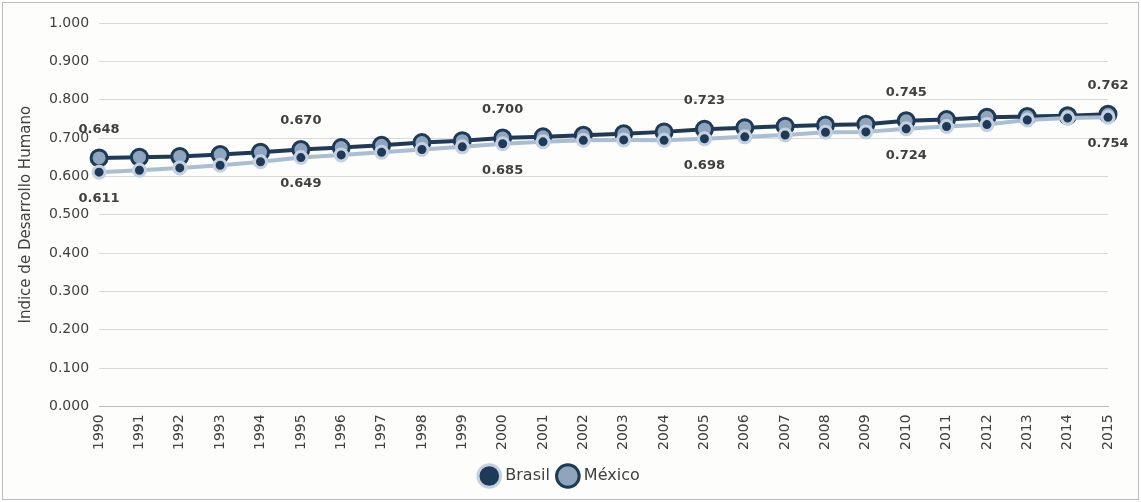 The height and width of the screenshot is (502, 1141). I want to click on x-tick-label: 1994, so click(259, 432).